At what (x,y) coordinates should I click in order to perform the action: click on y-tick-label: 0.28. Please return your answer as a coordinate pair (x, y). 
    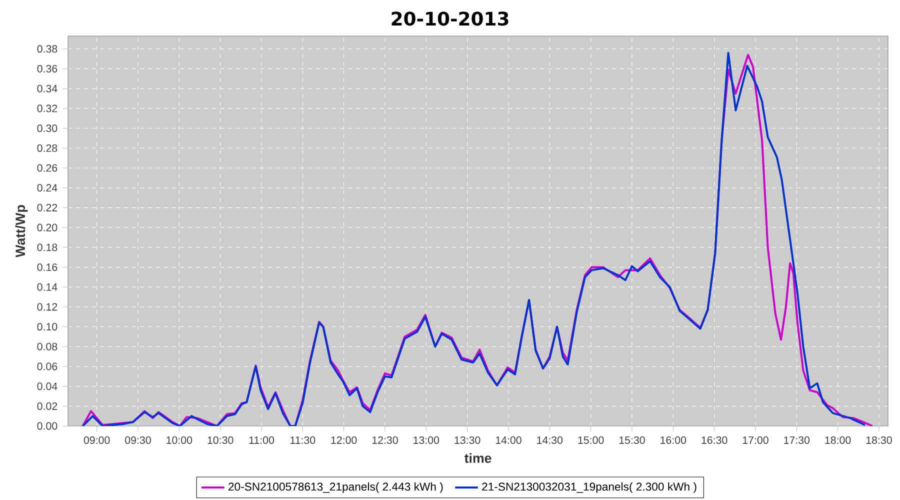
    Looking at the image, I should click on (47, 148).